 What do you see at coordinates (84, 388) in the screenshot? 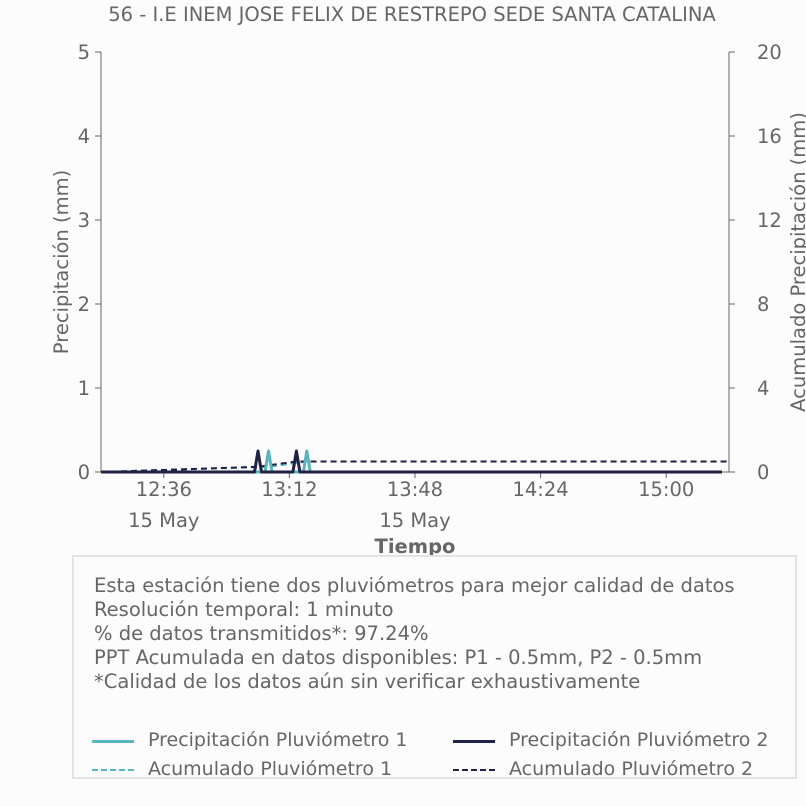
I see `y-tick-label: 1` at bounding box center [84, 388].